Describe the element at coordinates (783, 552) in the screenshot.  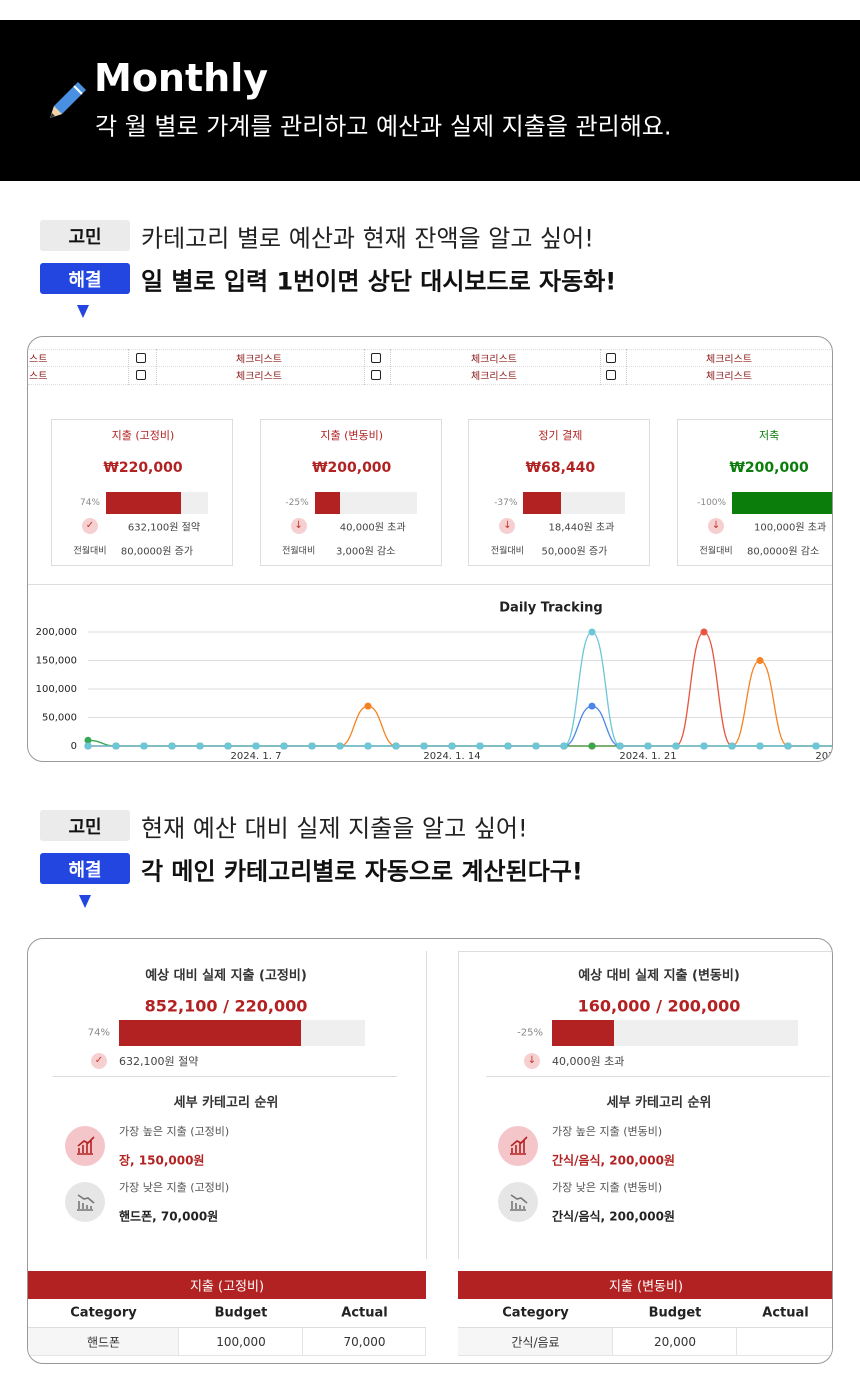
I see `compare-value: 80,0000원 감소` at that location.